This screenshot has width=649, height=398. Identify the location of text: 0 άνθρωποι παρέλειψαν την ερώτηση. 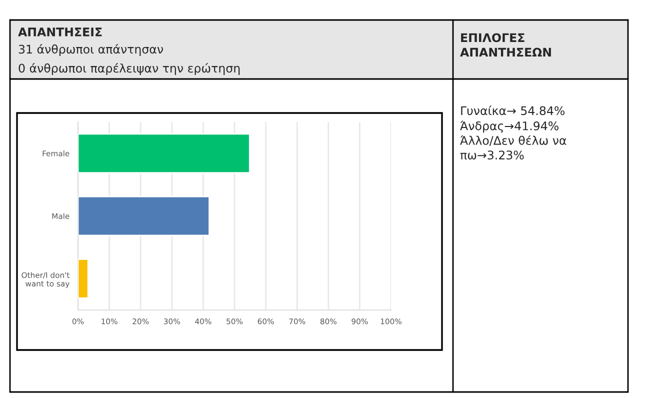
(129, 69).